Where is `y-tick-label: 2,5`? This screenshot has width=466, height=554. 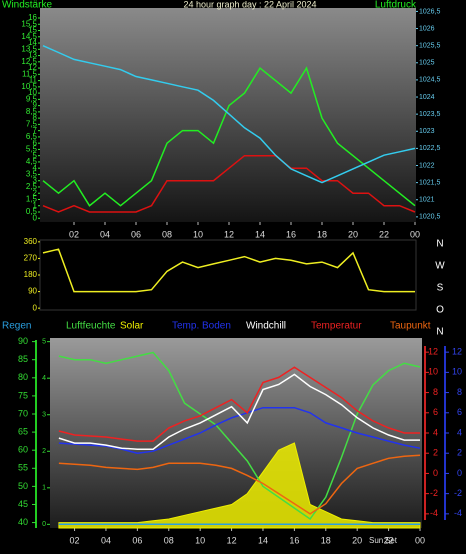
y-tick-label: 2,5 is located at coordinates (32, 186).